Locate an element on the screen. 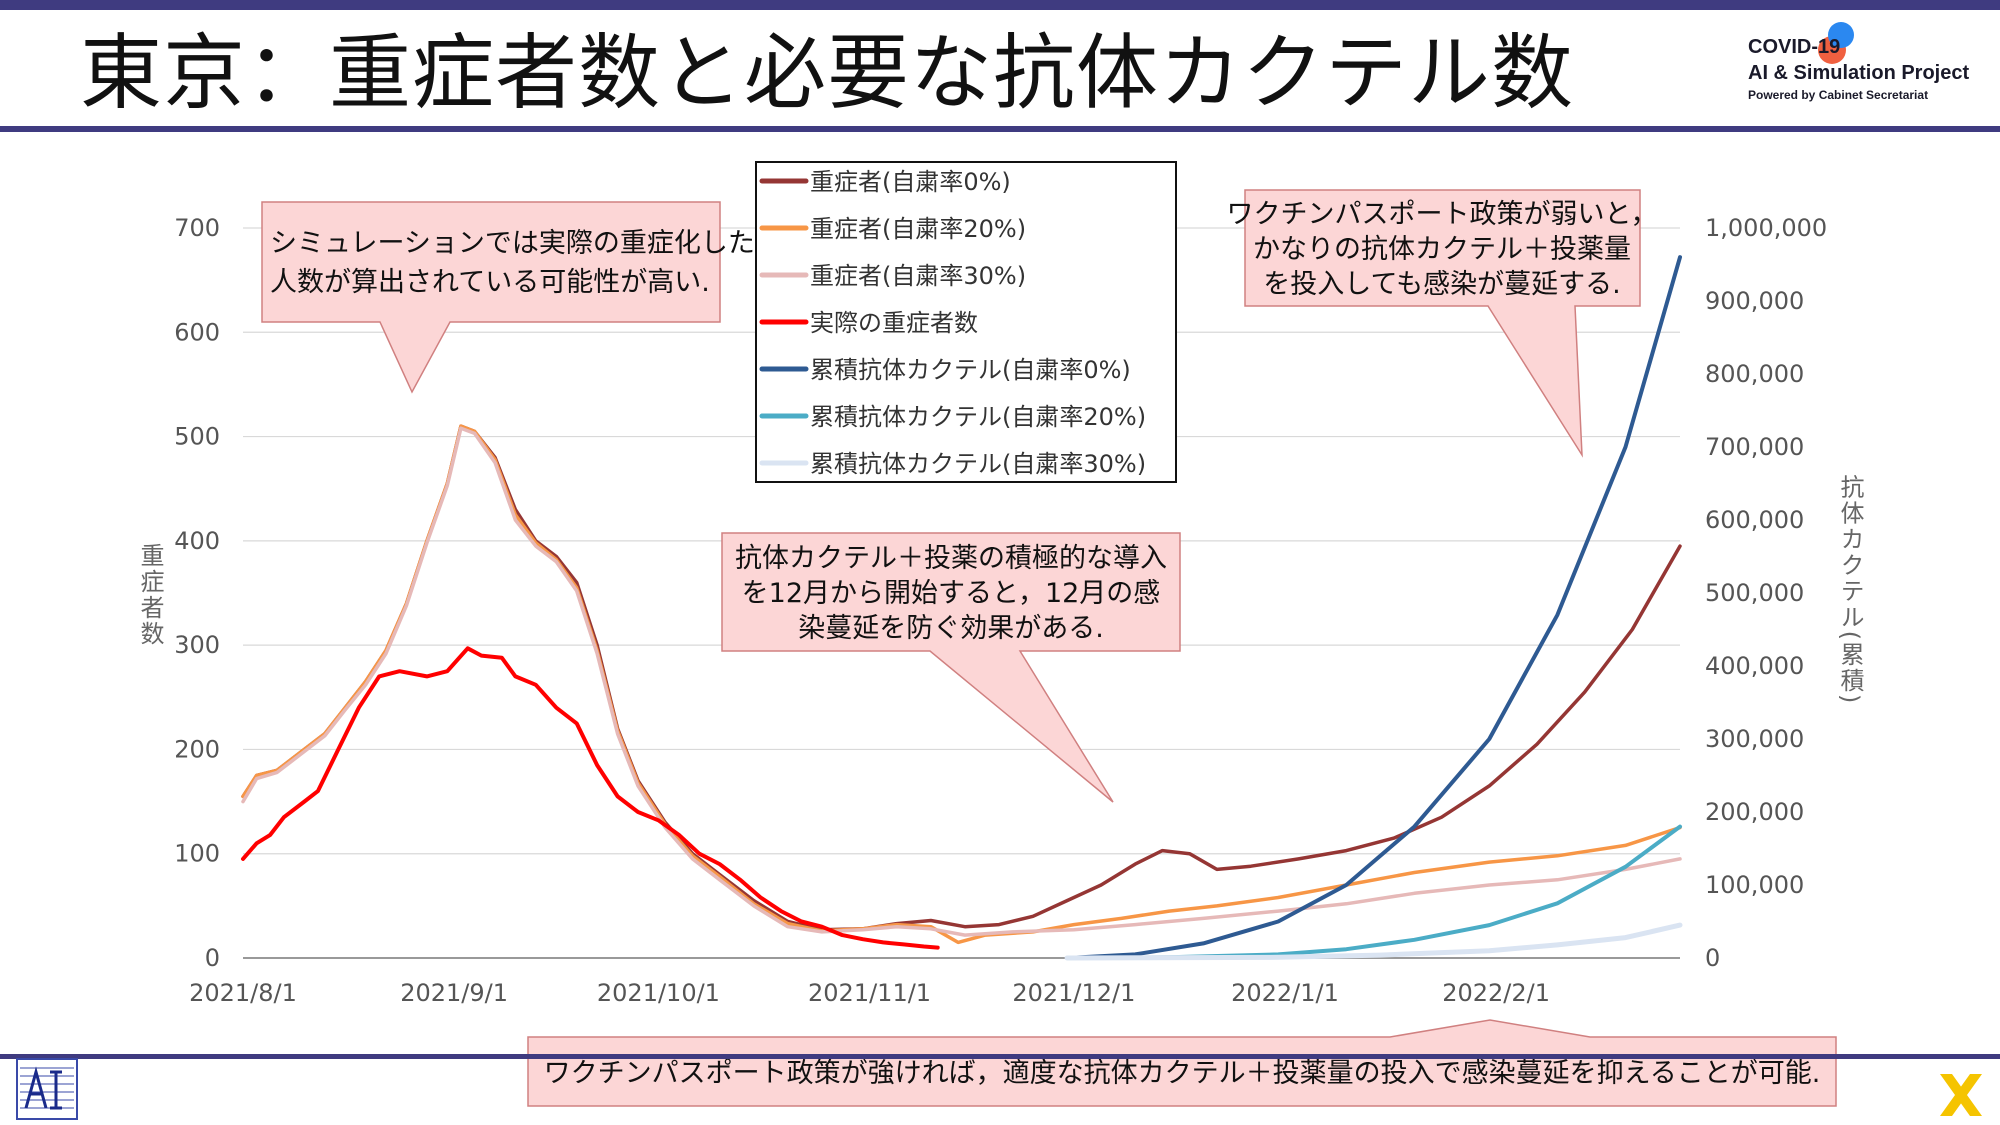 This screenshot has width=2000, height=1125. y-right-tick-label: 800,000 is located at coordinates (1754, 374).